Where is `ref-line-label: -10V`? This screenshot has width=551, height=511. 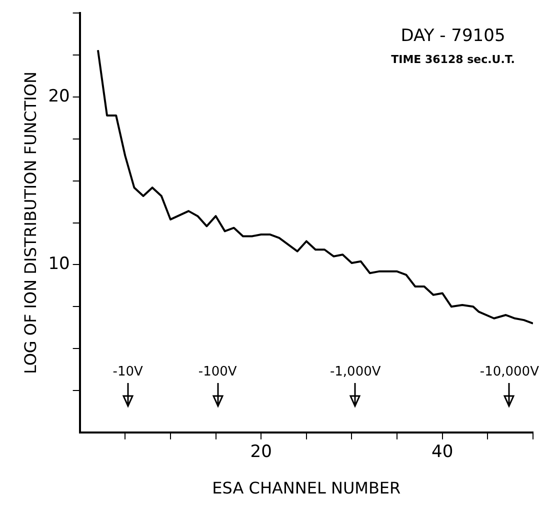
ref-line-label: -10V is located at coordinates (128, 372).